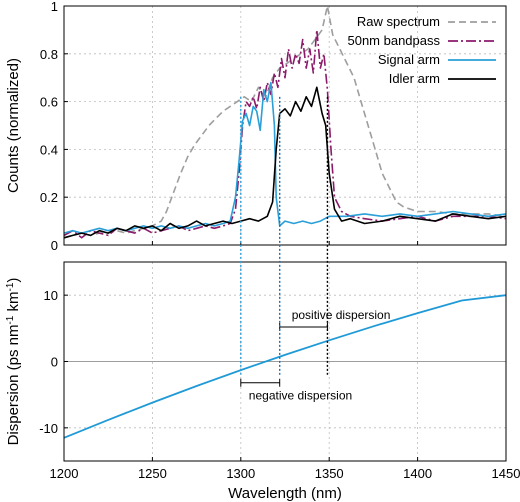 Image resolution: width=520 pixels, height=502 pixels. What do you see at coordinates (285, 493) in the screenshot?
I see `x-axis-label: Wavelength (nm)` at bounding box center [285, 493].